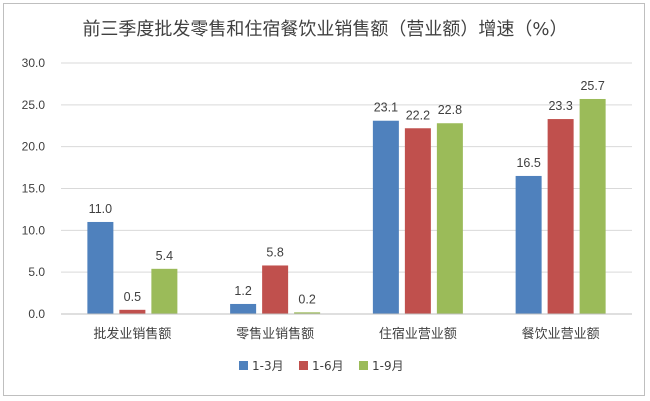 The width and height of the screenshot is (650, 401). I want to click on y-tick-label: 15.0, so click(34, 189).